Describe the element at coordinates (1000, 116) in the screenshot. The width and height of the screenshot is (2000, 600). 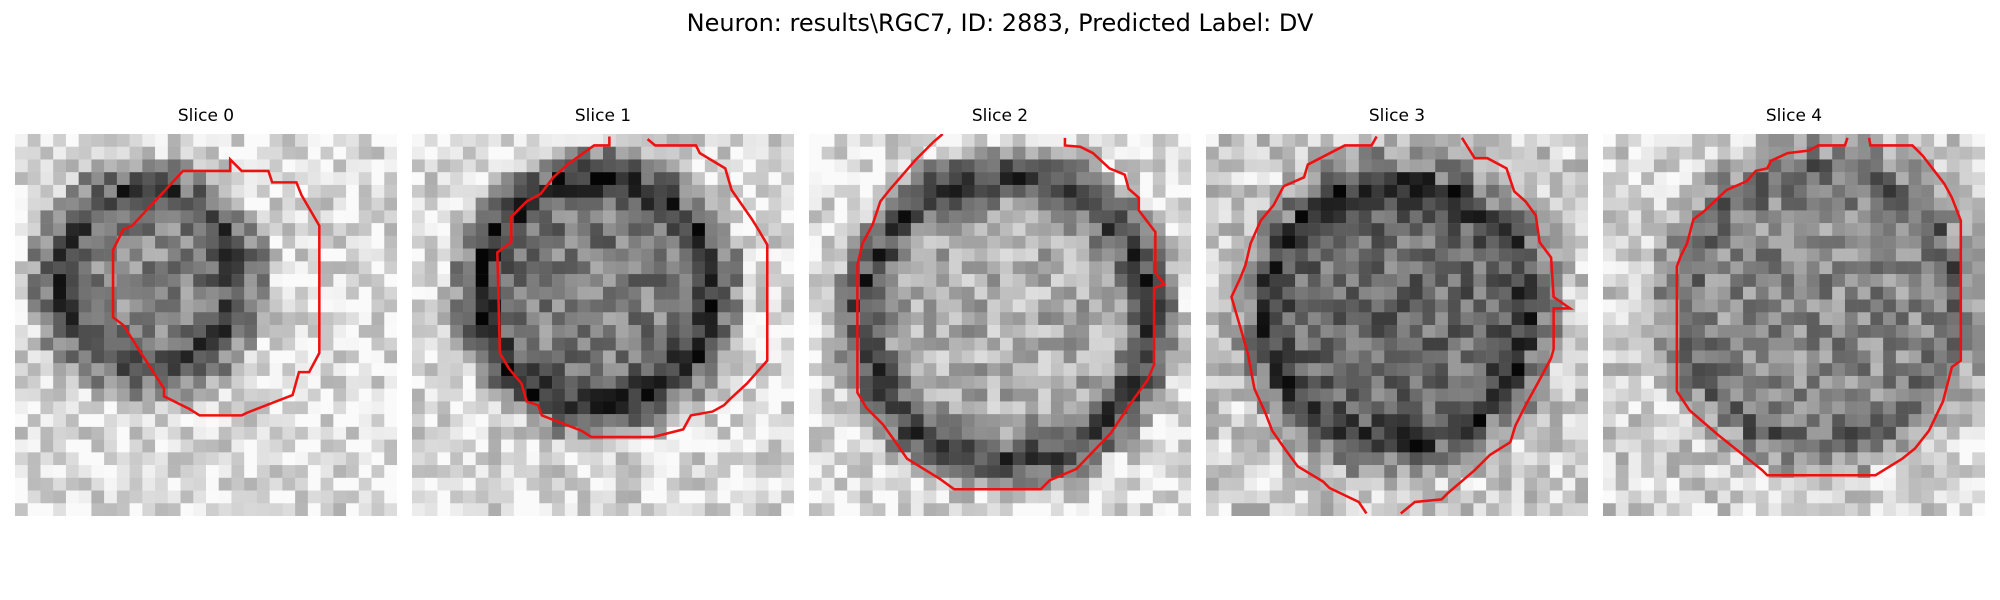
I see `slice-title-2: Slice 2` at that location.